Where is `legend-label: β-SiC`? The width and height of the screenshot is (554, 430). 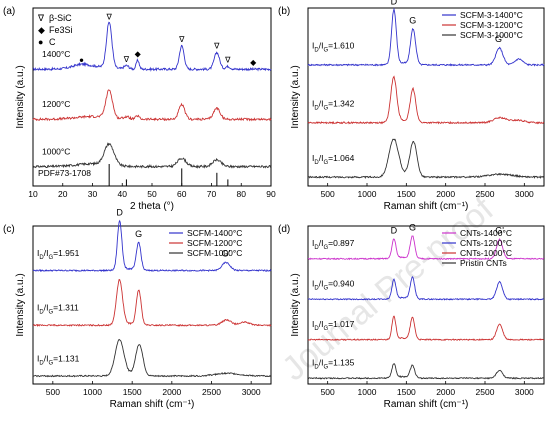
legend-label: β-SiC is located at coordinates (60, 18).